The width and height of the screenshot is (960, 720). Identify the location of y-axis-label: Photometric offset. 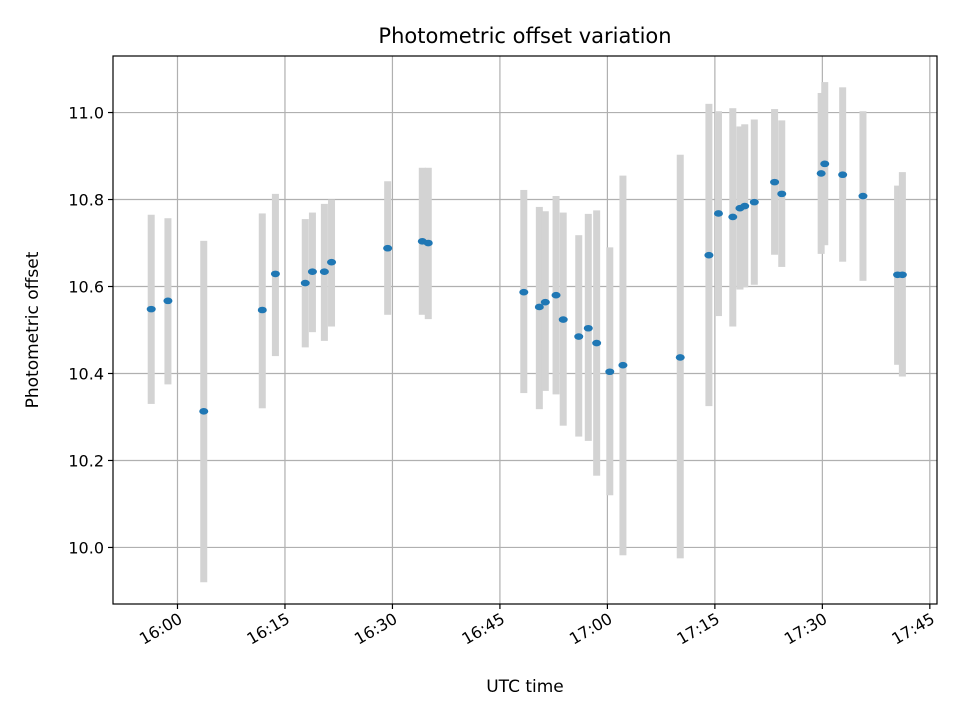
(33, 329).